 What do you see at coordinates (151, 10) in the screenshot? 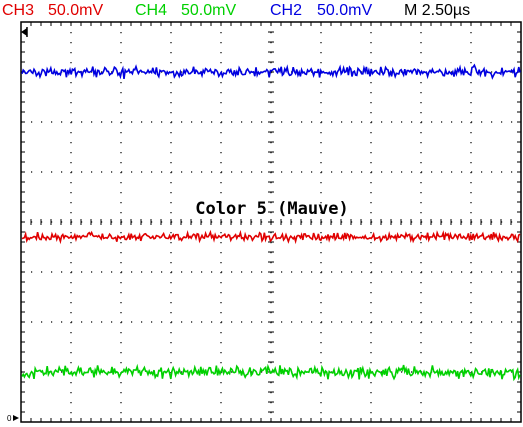
I see `ch4-label: CH4` at bounding box center [151, 10].